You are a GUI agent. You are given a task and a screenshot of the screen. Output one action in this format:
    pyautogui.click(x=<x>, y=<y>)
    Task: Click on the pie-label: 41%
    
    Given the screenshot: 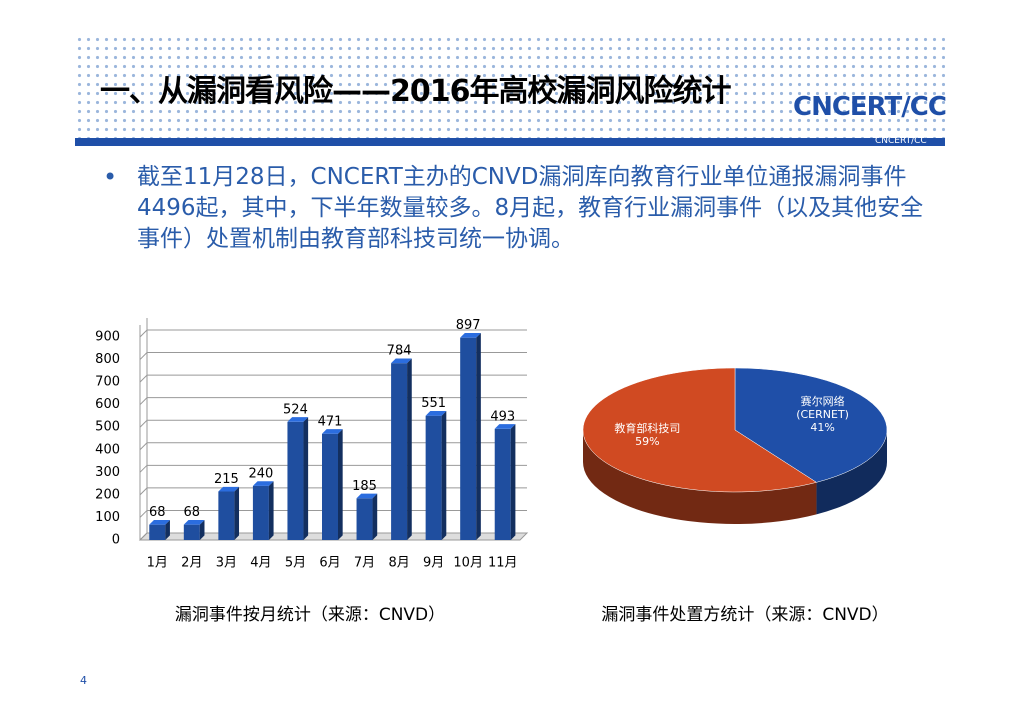 What is the action you would take?
    pyautogui.click(x=822, y=428)
    